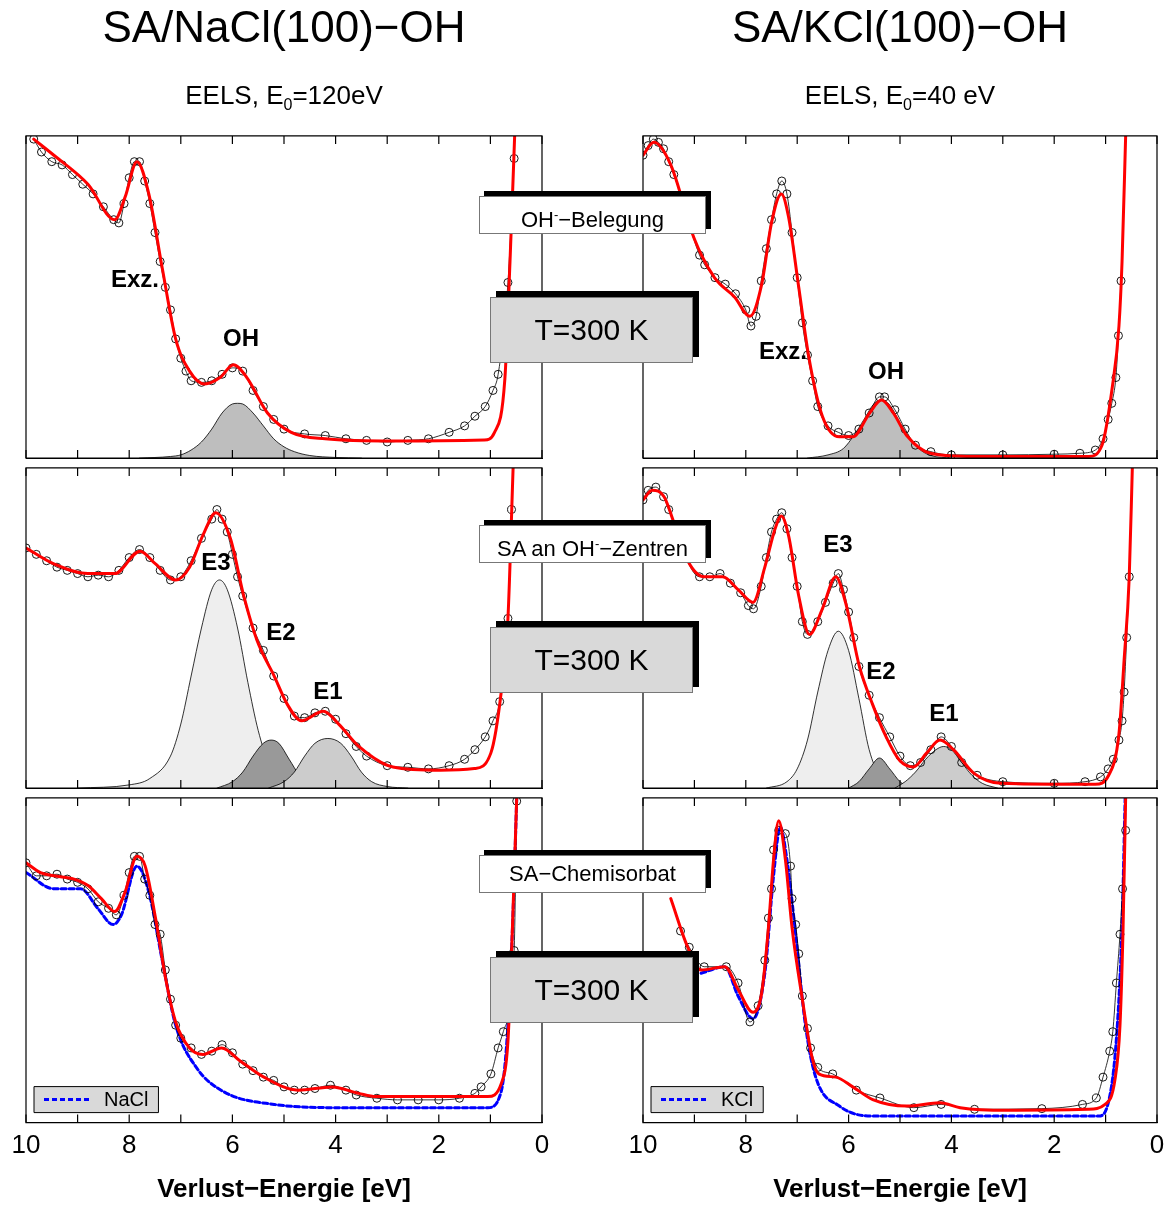 The height and width of the screenshot is (1209, 1173). I want to click on chart-subtitle: EELS, E$_{0}$=40 eV, so click(900, 97).